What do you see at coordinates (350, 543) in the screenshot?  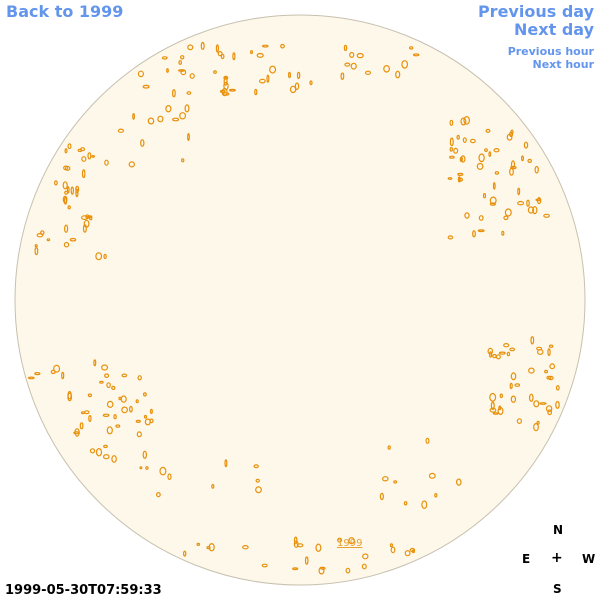 I see `year-link: 1999` at bounding box center [350, 543].